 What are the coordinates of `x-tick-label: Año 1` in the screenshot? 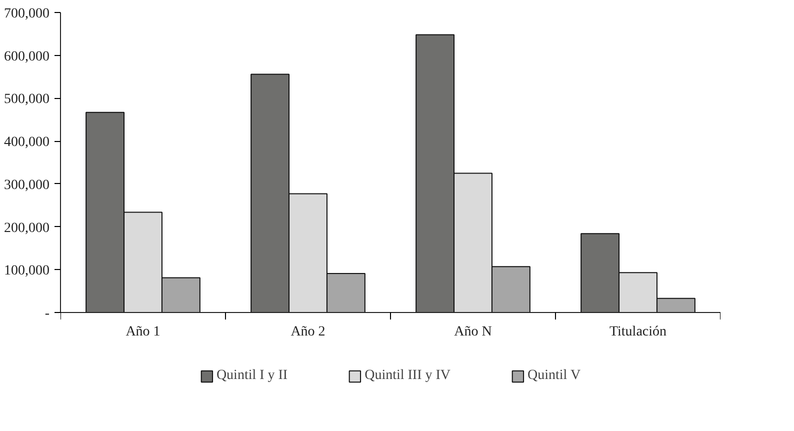 It's located at (143, 332).